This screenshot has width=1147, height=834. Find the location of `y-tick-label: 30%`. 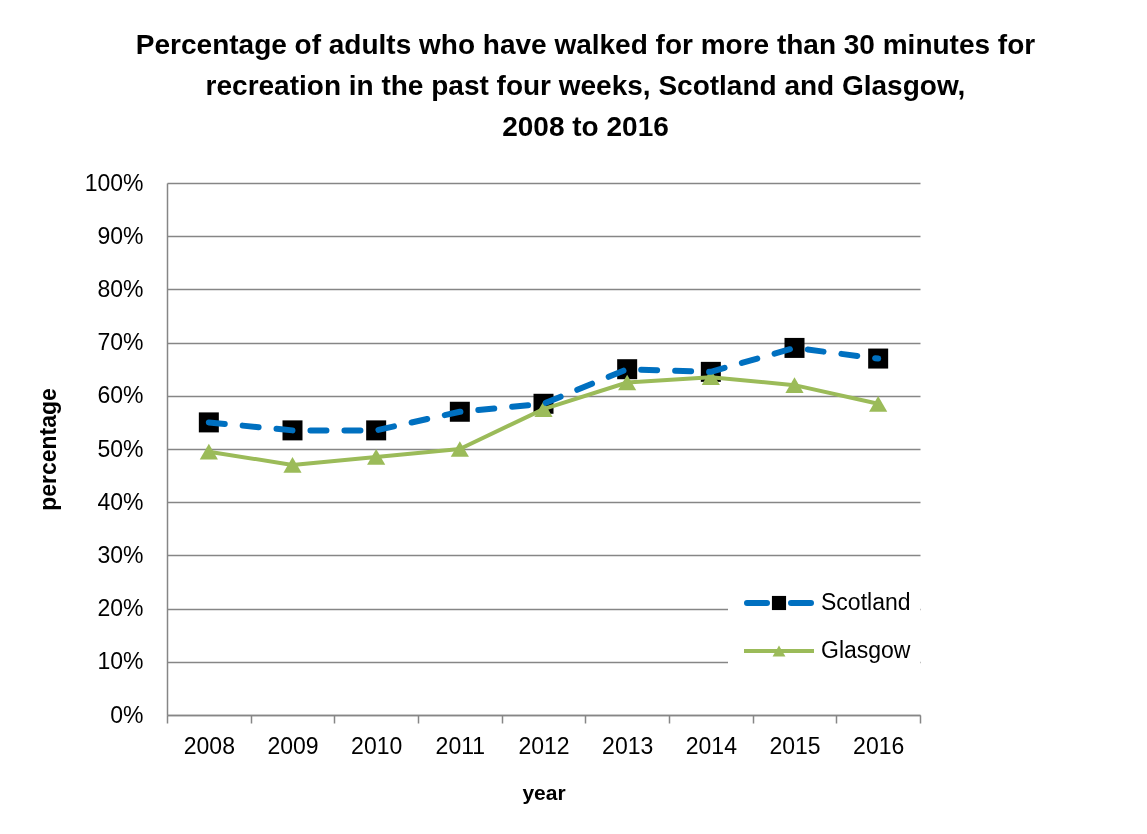

y-tick-label: 30% is located at coordinates (120, 554).